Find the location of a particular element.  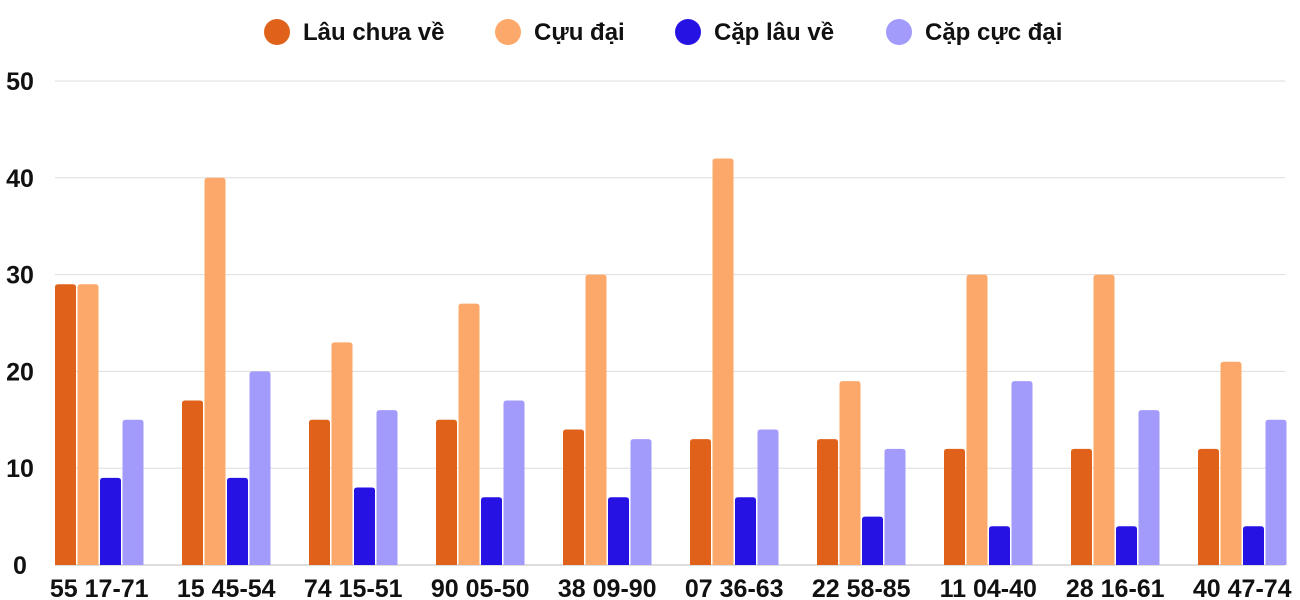

chart-legend: Lâu chưa về Cựu đại Cặp lâu về Cặp cực đại is located at coordinates (663, 32).